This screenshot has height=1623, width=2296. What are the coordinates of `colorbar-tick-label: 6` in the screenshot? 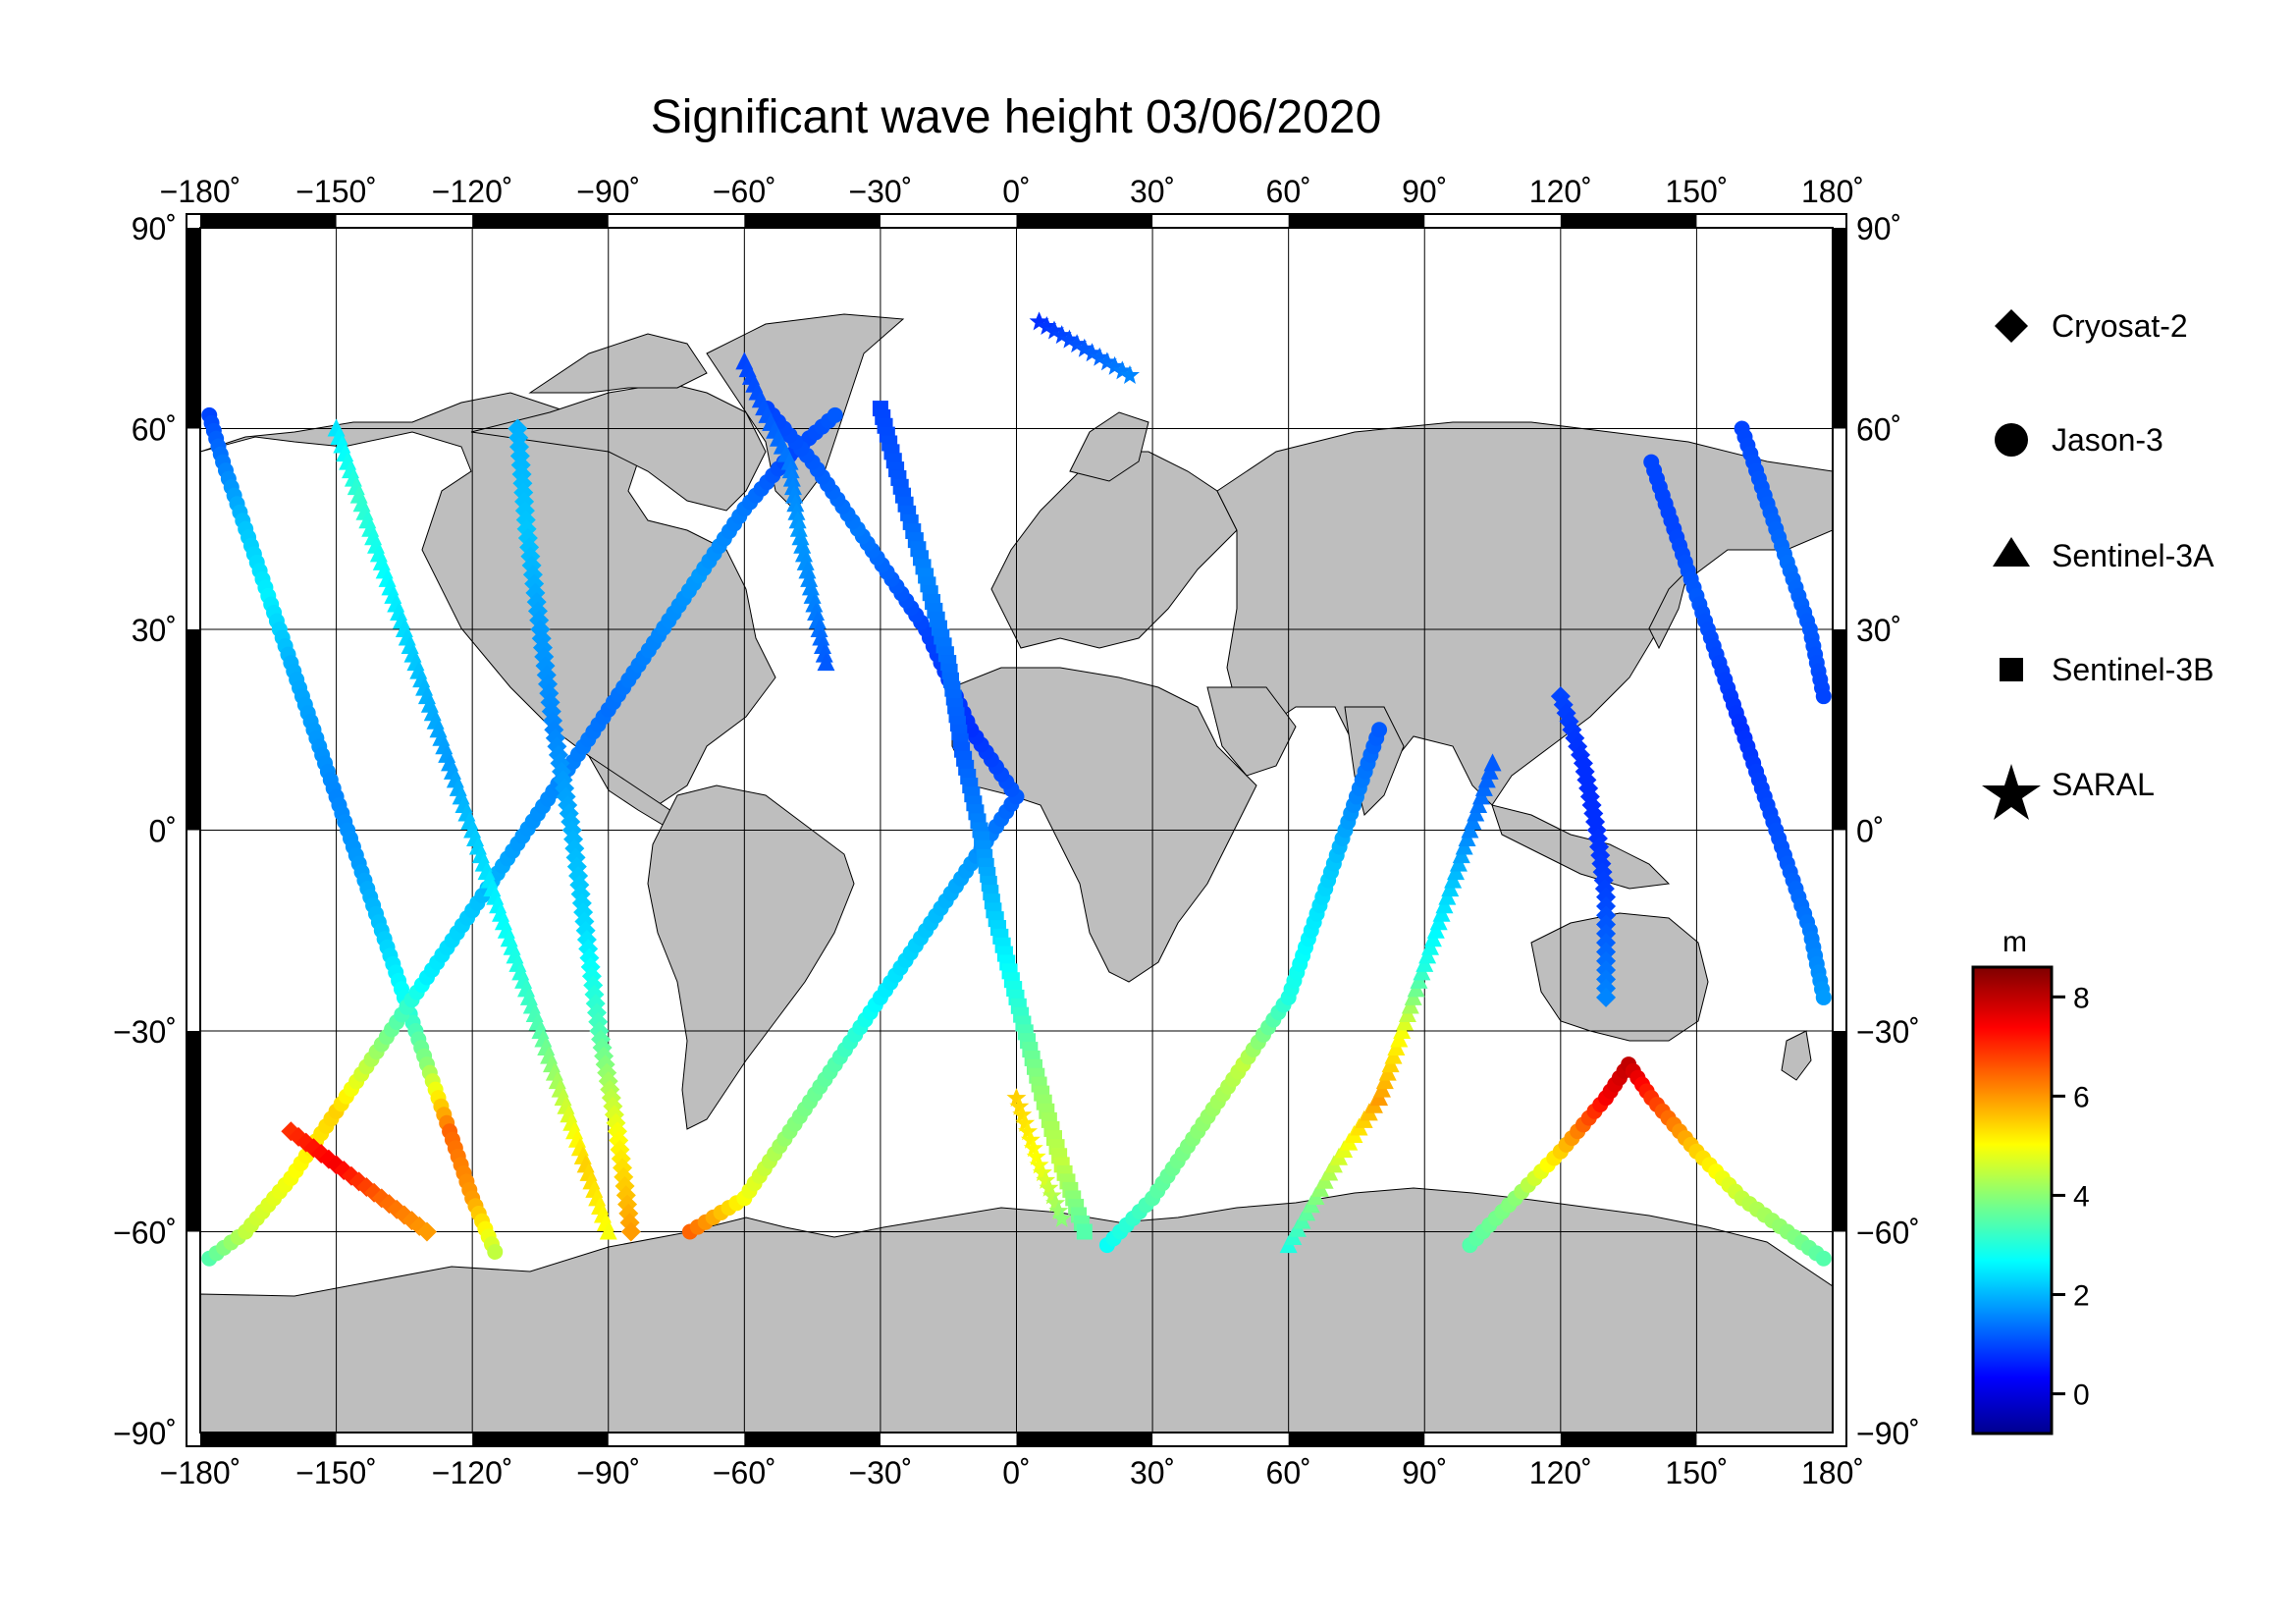 It's located at (2081, 1097).